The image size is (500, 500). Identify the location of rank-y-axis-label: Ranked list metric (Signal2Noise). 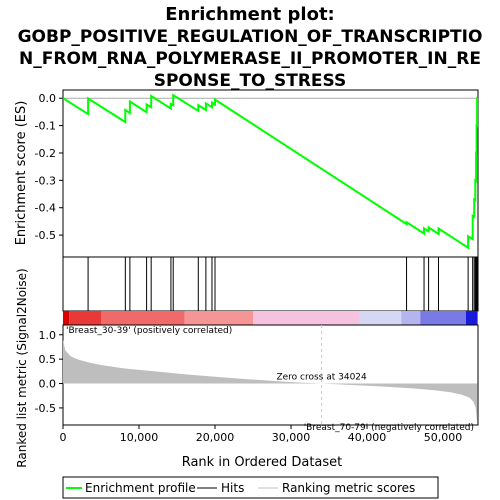
(22, 367).